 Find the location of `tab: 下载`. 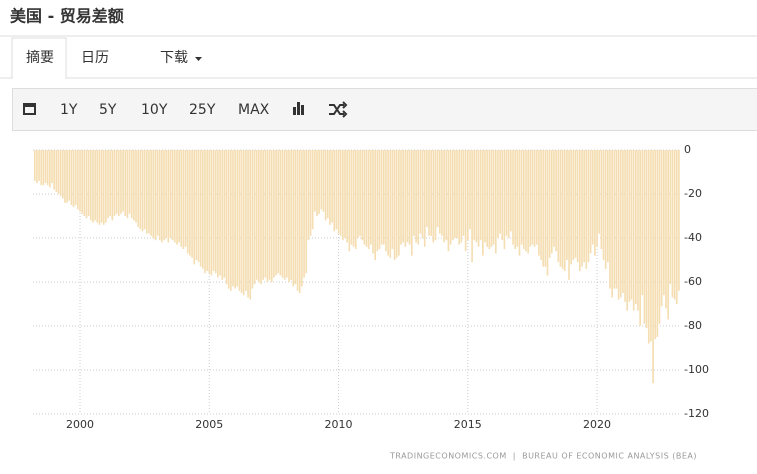

tab: 下载 is located at coordinates (174, 58).